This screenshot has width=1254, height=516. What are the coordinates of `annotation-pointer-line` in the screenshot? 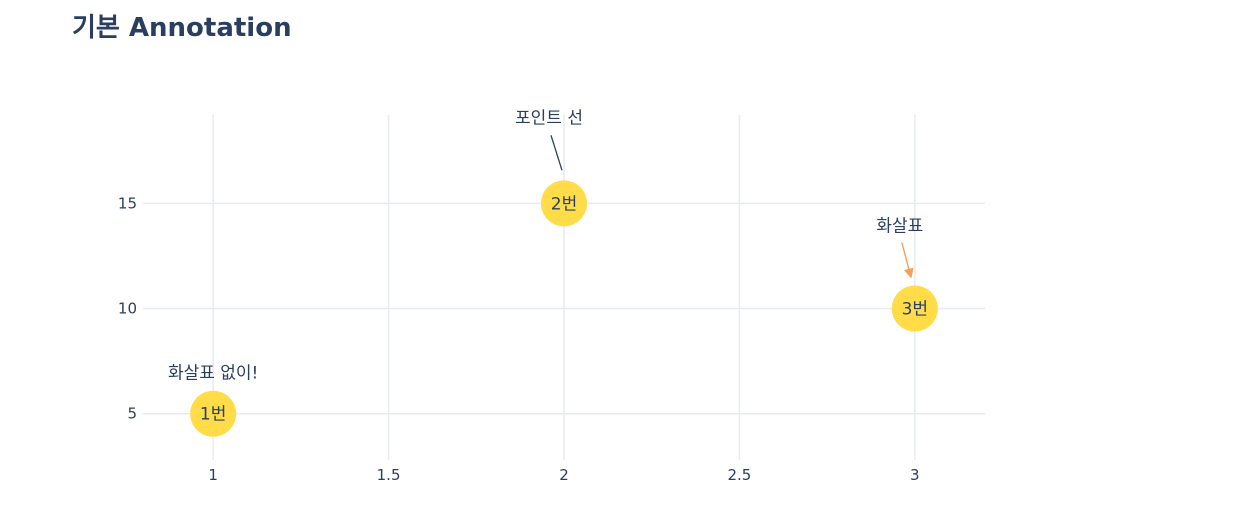 It's located at (556, 153).